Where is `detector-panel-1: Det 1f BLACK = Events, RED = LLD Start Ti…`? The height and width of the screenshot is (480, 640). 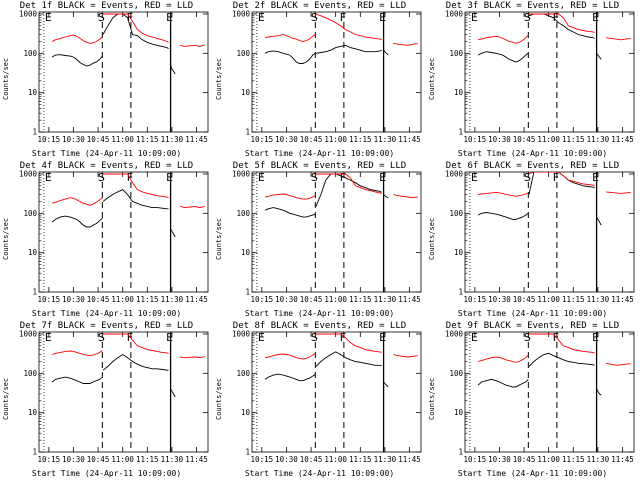
detector-panel-1: Det 1f BLACK = Events, RED = LLD Start Ti… is located at coordinates (106, 80).